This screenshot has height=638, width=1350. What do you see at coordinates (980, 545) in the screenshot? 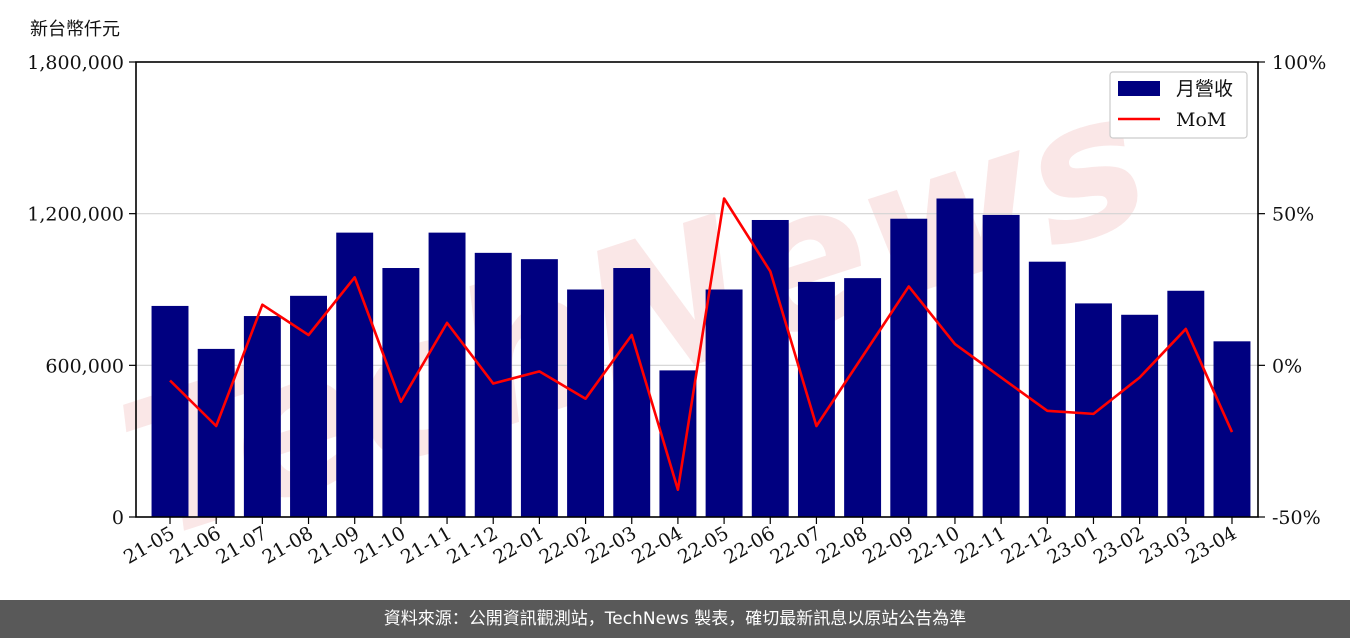
I see `x-tick-label: 22-11` at bounding box center [980, 545].